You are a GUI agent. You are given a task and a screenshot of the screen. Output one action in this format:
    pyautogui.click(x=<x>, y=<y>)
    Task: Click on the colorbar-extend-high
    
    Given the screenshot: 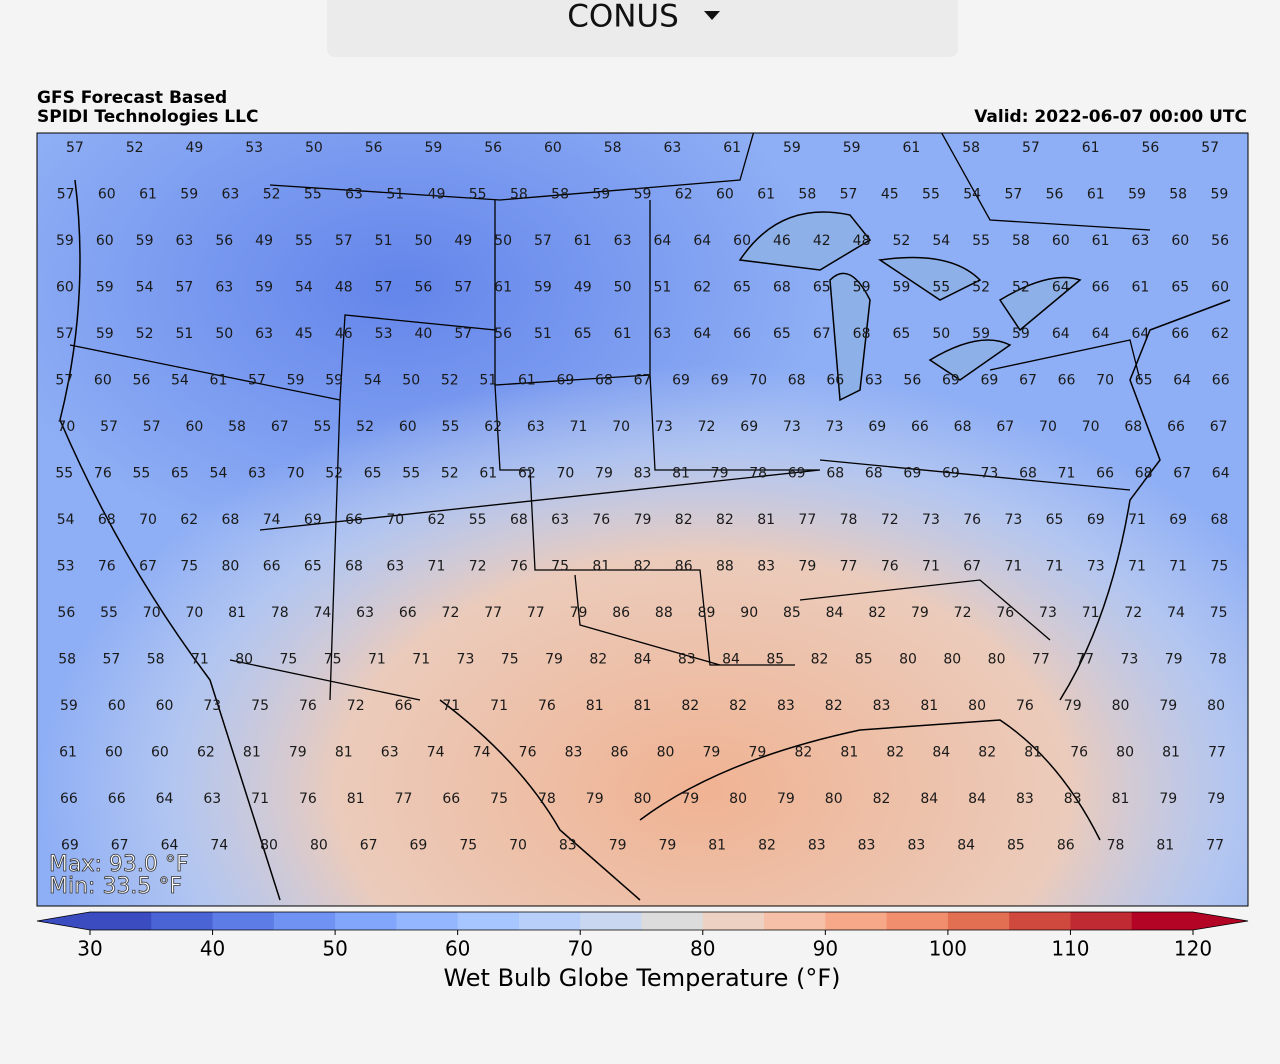 What is the action you would take?
    pyautogui.click(x=1220, y=921)
    